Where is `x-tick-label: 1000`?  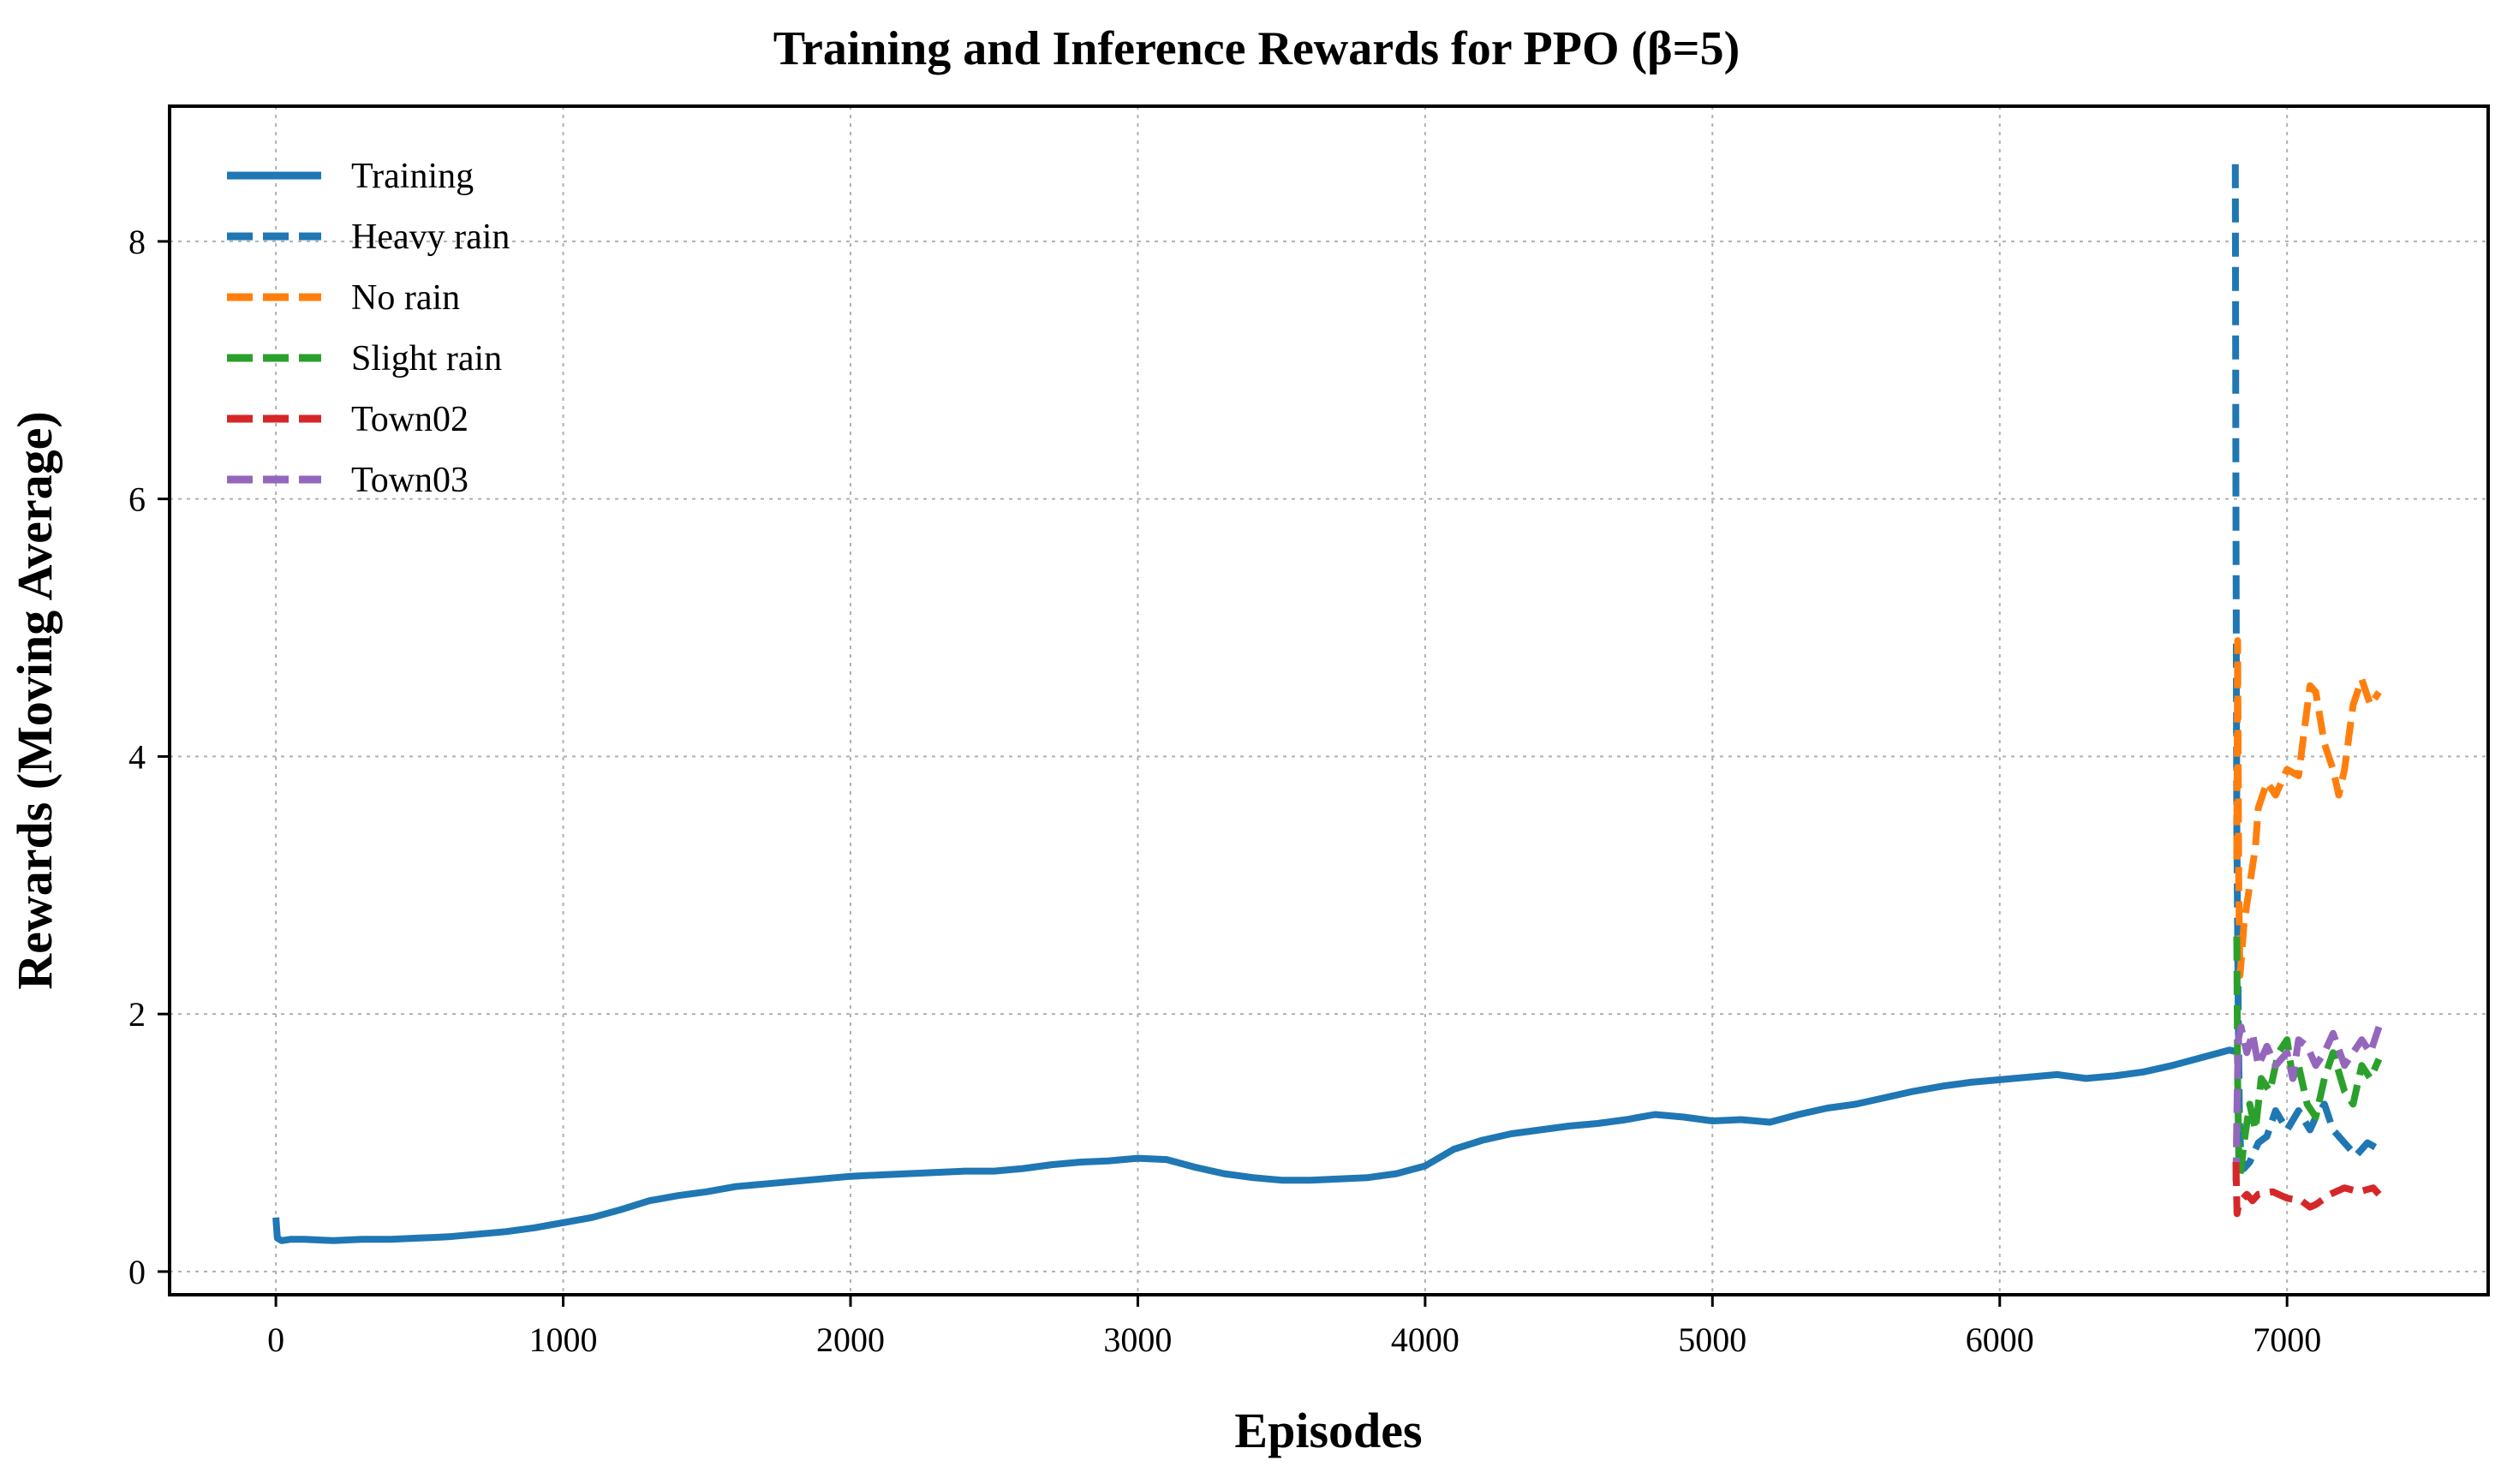
x-tick-label: 1000 is located at coordinates (563, 1339).